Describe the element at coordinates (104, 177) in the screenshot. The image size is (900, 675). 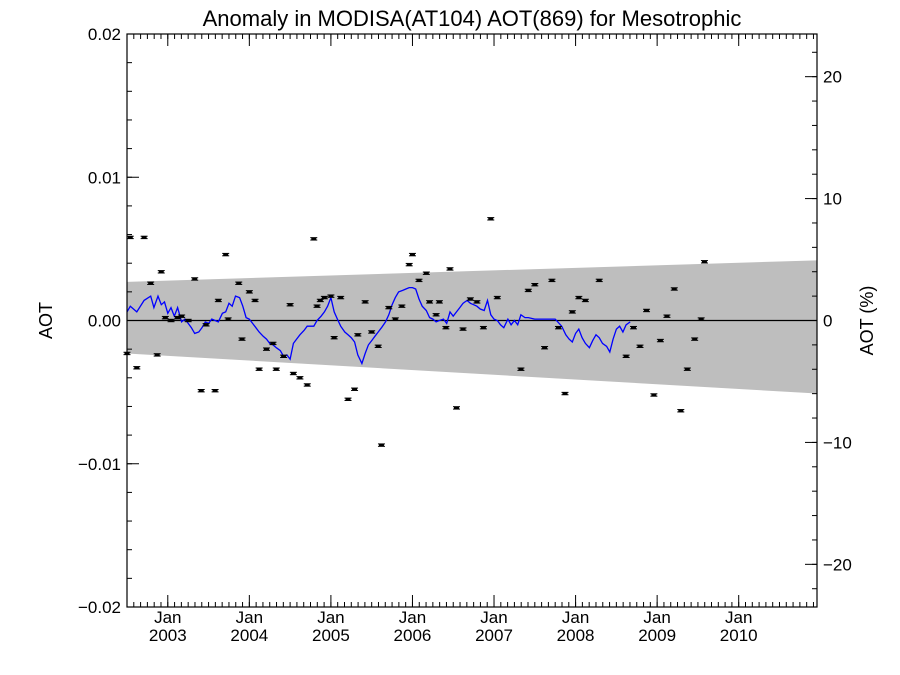
I see `y-tick-label: 0.01` at that location.